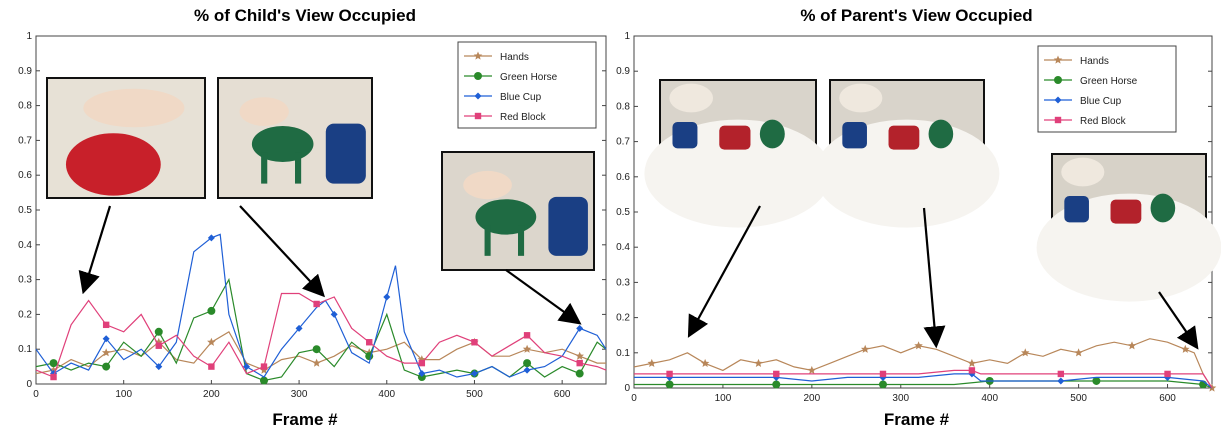  I want to click on x-tick-label: 300, so click(299, 394).